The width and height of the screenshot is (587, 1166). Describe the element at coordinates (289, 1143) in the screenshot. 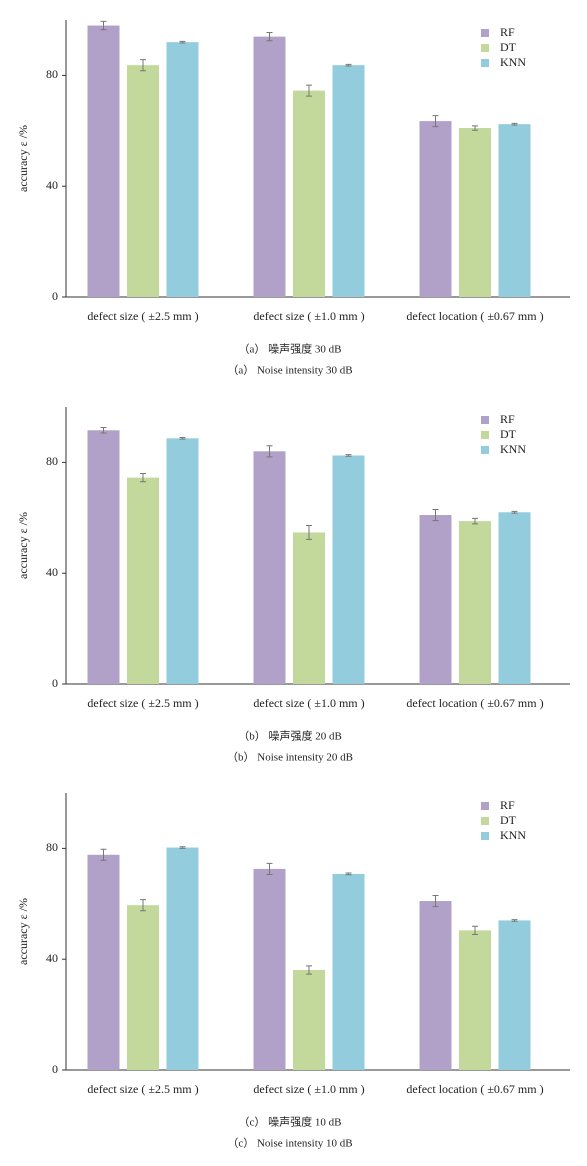

I see `caption-en: （c） Noise intensity 10 dB` at that location.